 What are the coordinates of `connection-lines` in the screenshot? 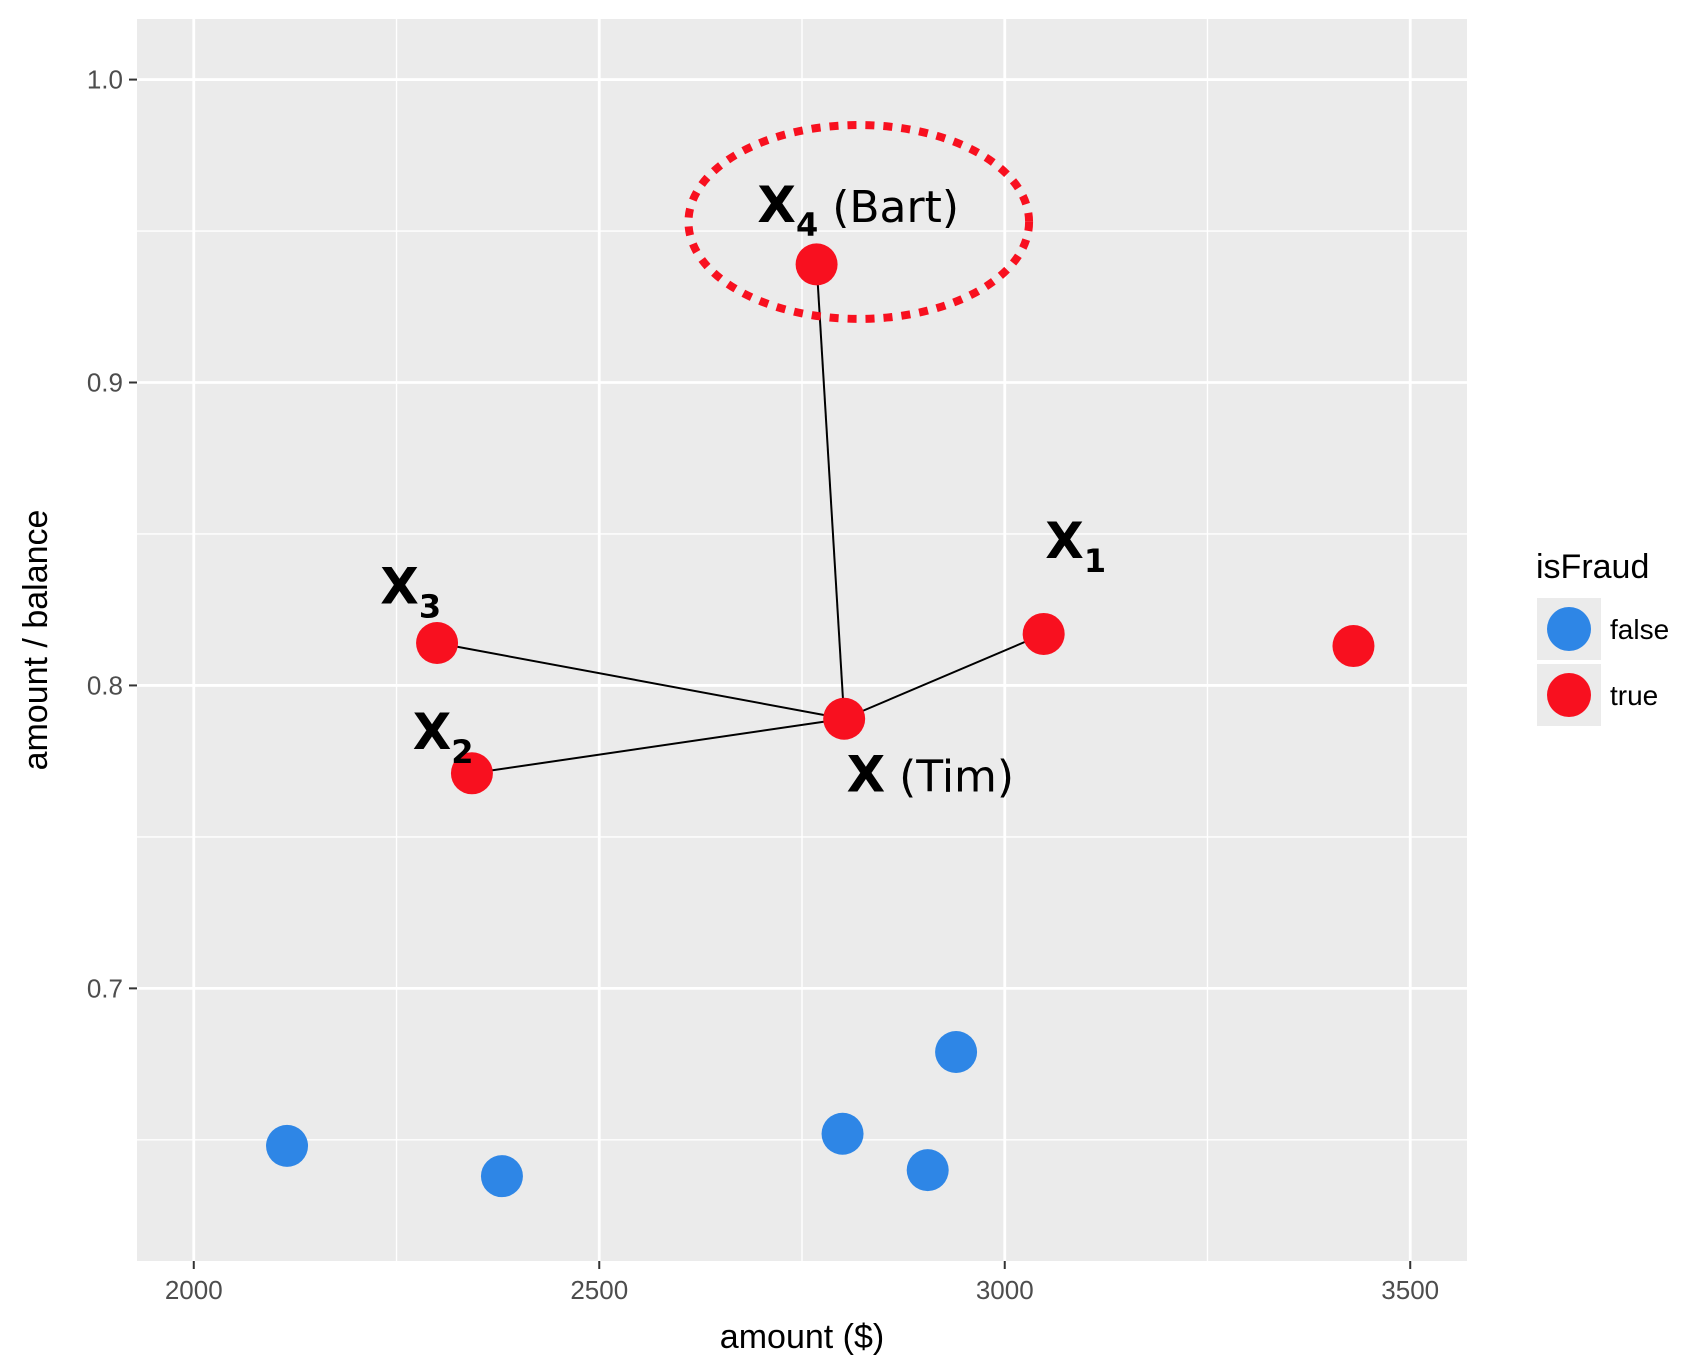 It's located at (740, 519).